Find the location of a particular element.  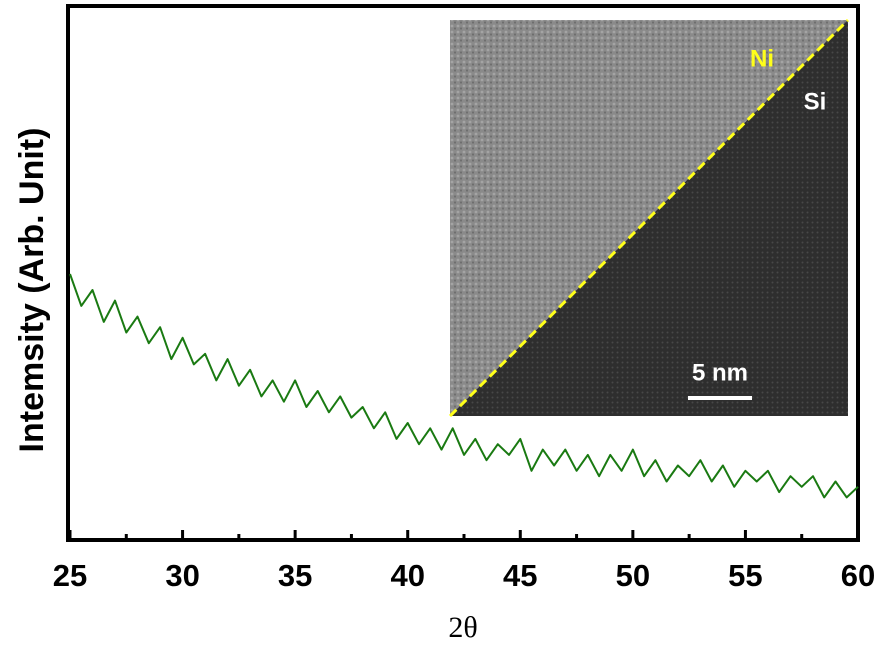

x-tick-label: 45 is located at coordinates (520, 575).